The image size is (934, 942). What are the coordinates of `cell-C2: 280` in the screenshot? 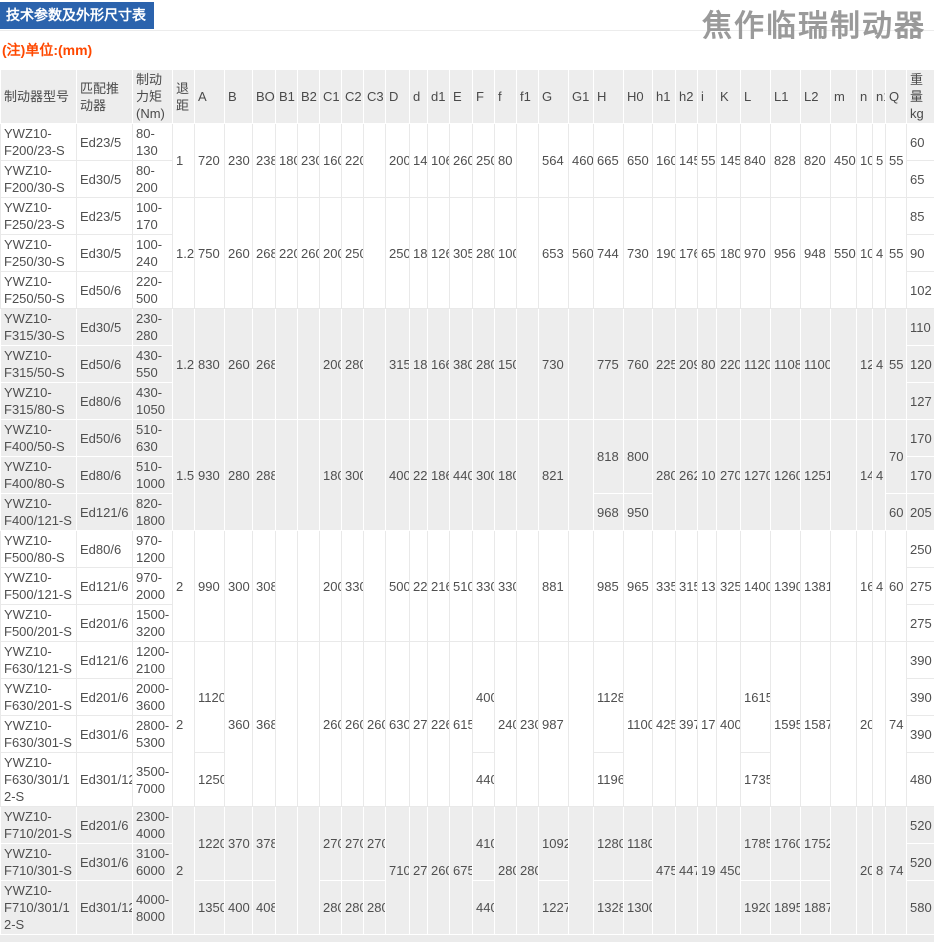 It's located at (353, 364).